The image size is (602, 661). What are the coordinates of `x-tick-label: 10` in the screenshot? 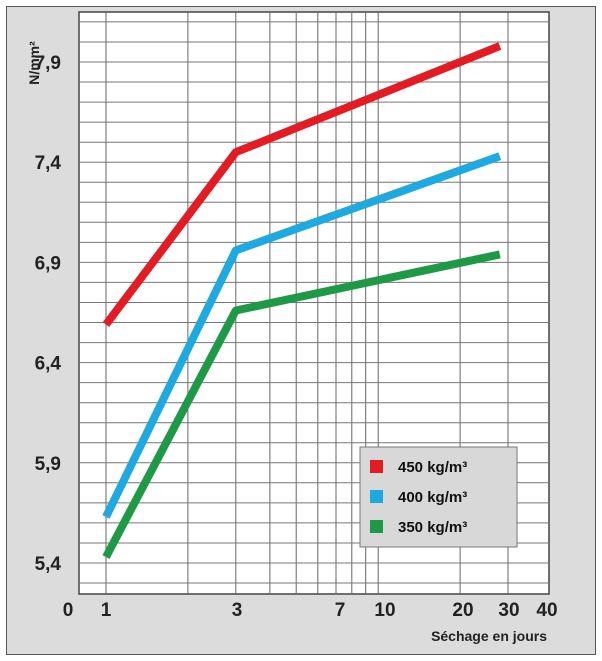 It's located at (384, 610).